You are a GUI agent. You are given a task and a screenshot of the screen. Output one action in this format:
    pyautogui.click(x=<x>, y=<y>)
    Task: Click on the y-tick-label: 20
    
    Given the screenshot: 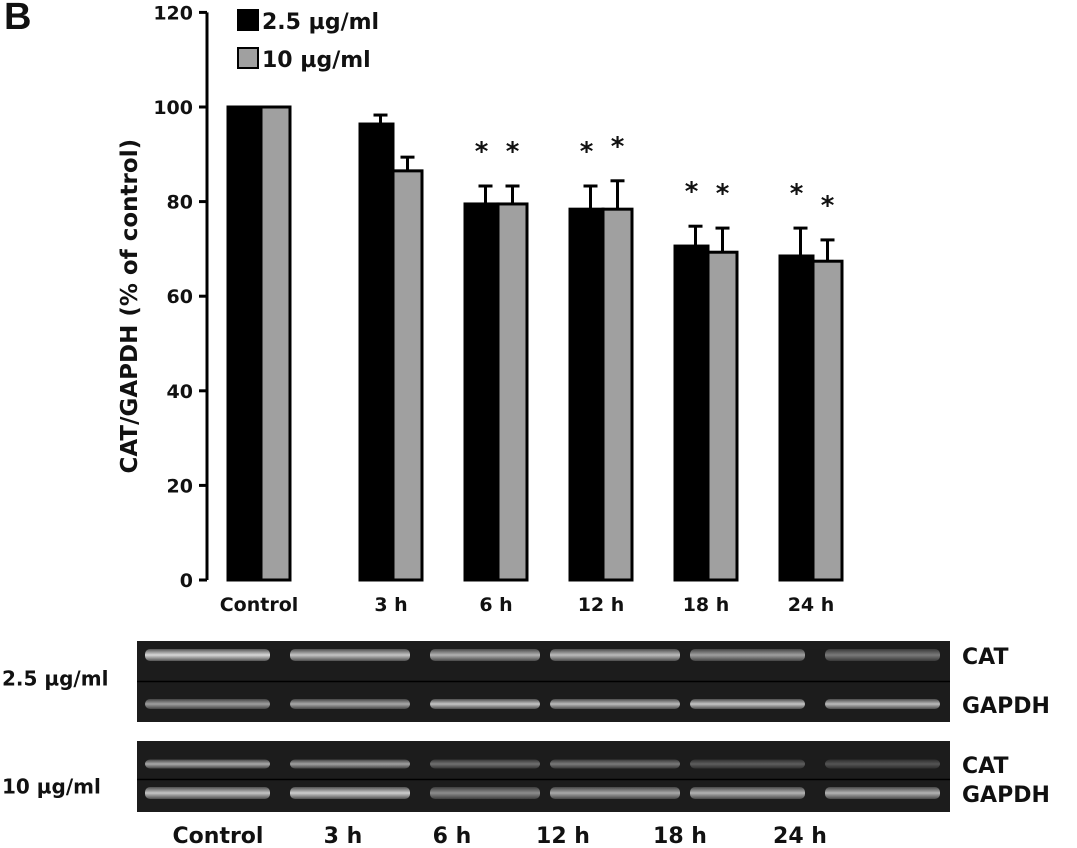 What is the action you would take?
    pyautogui.click(x=180, y=486)
    